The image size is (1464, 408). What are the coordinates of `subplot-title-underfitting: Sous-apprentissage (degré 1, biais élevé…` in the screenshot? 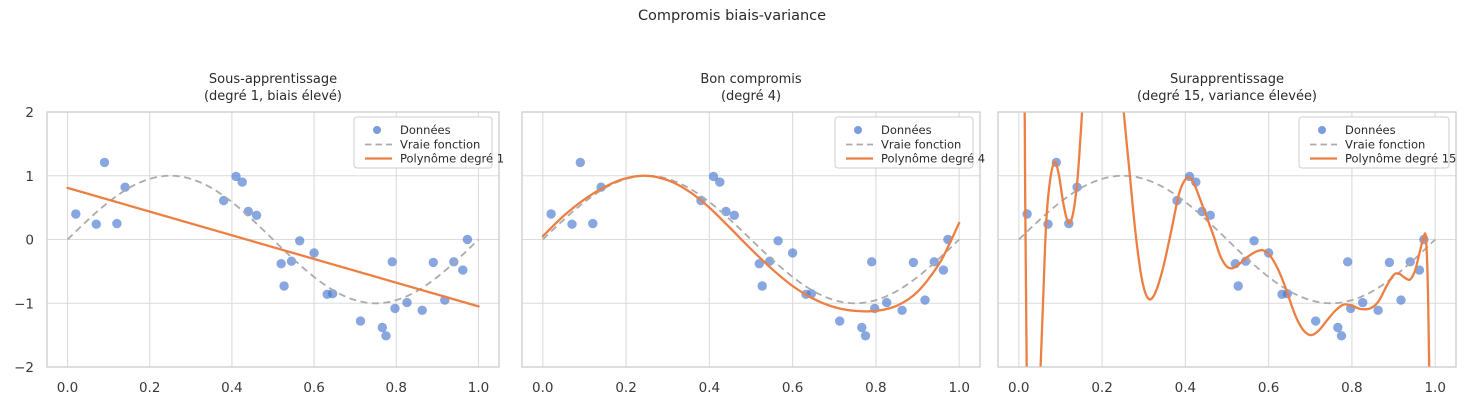 It's located at (273, 88).